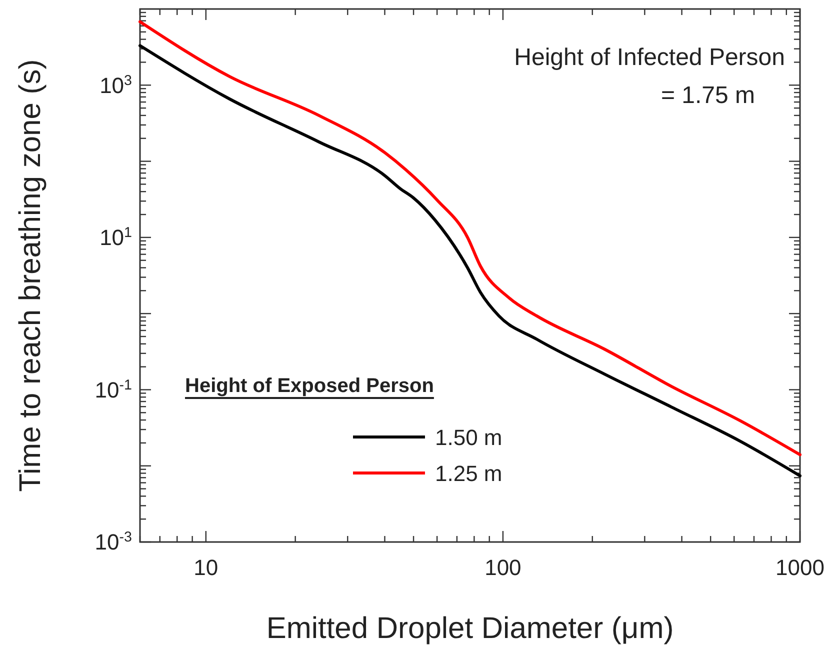 The image size is (835, 650). I want to click on y-tick-label: 10$^{3}$, so click(116, 85).